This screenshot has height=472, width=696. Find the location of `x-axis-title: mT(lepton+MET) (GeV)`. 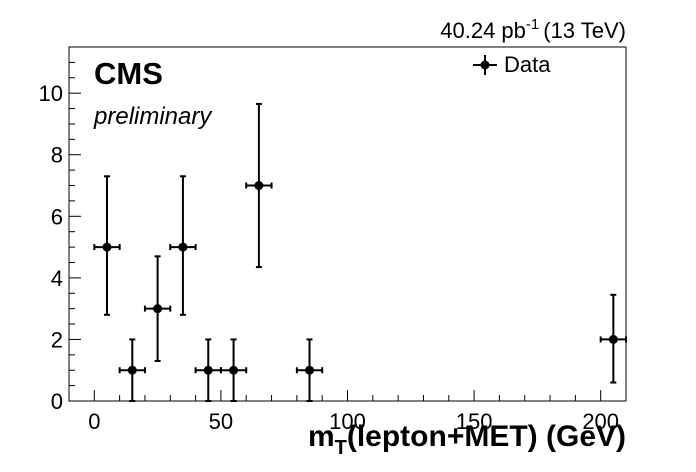

x-axis-title: mT(lepton+MET) (GeV) is located at coordinates (467, 439).